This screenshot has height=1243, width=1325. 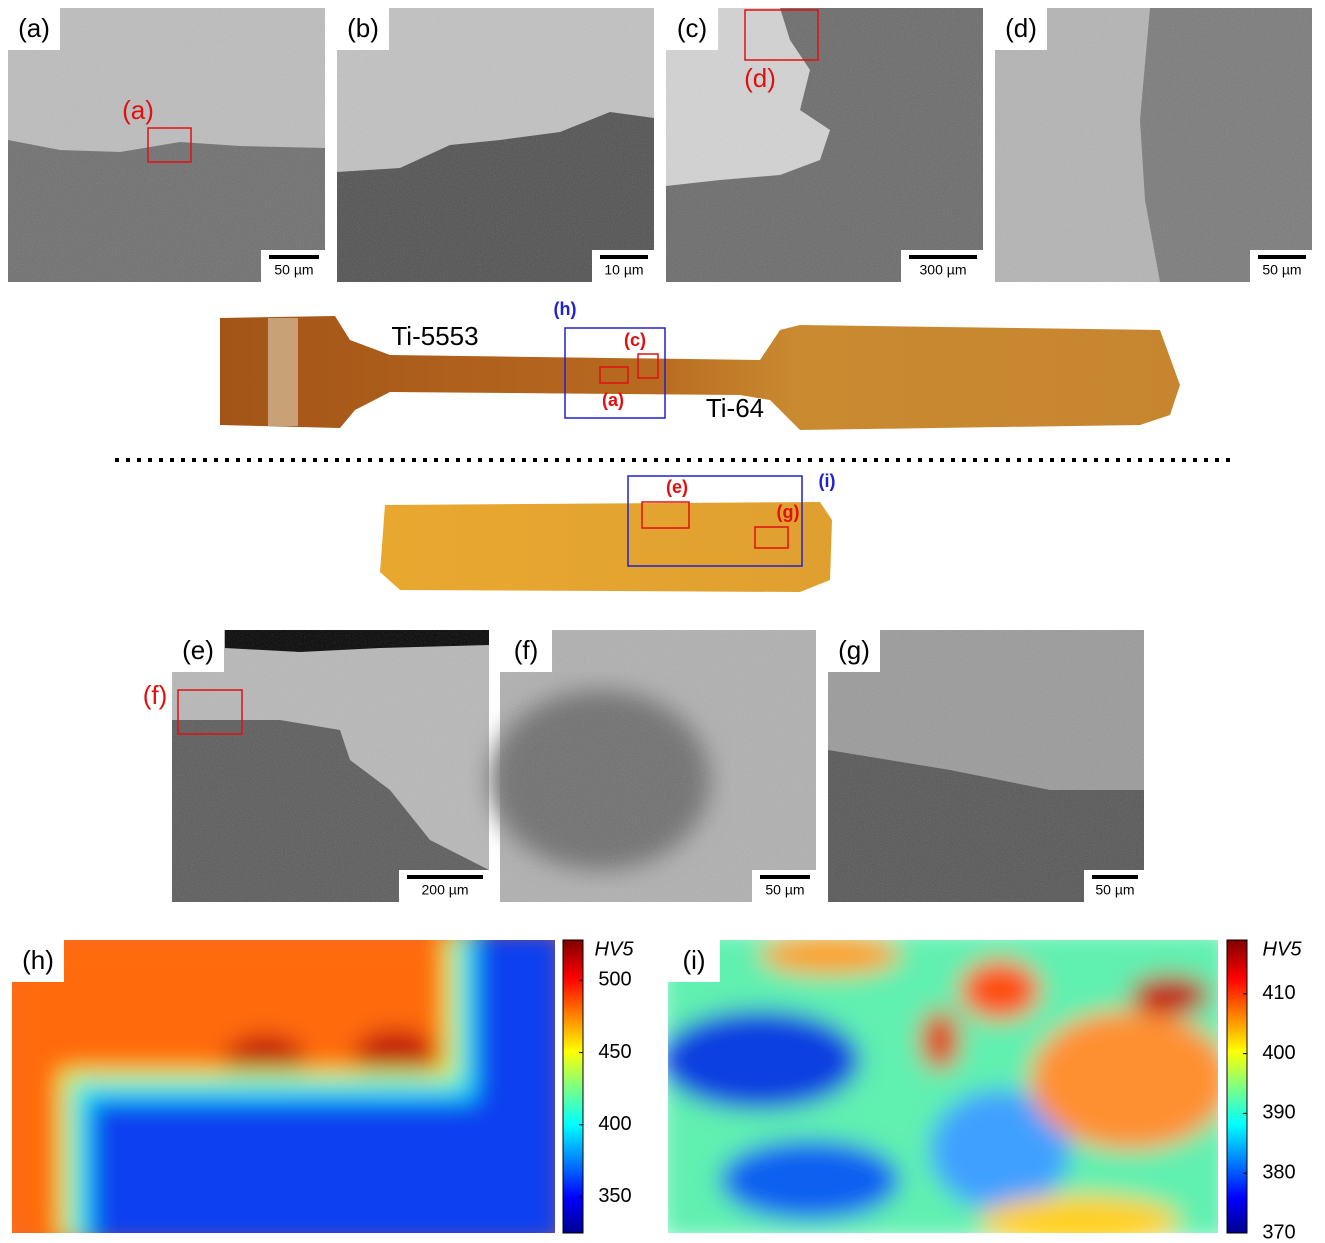 I want to click on micrograph-g, so click(x=986, y=766).